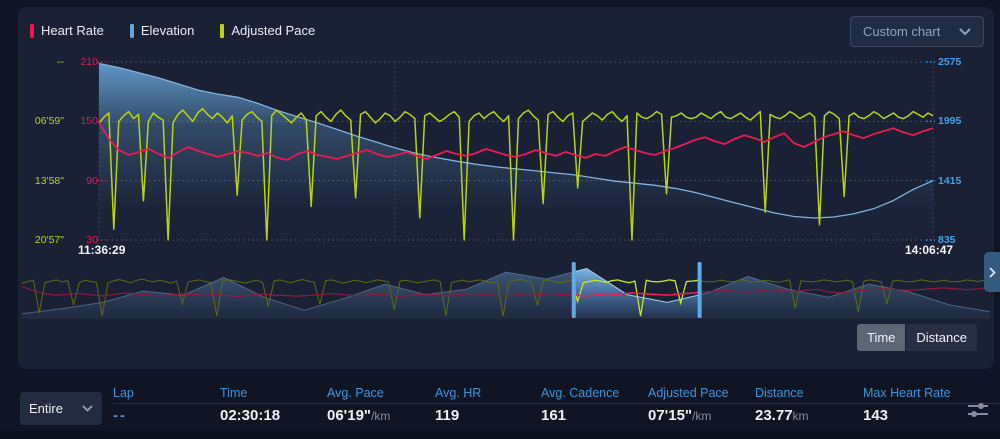 This screenshot has height=439, width=1000. Describe the element at coordinates (782, 415) in the screenshot. I see `cell-distance: 23.77km` at that location.